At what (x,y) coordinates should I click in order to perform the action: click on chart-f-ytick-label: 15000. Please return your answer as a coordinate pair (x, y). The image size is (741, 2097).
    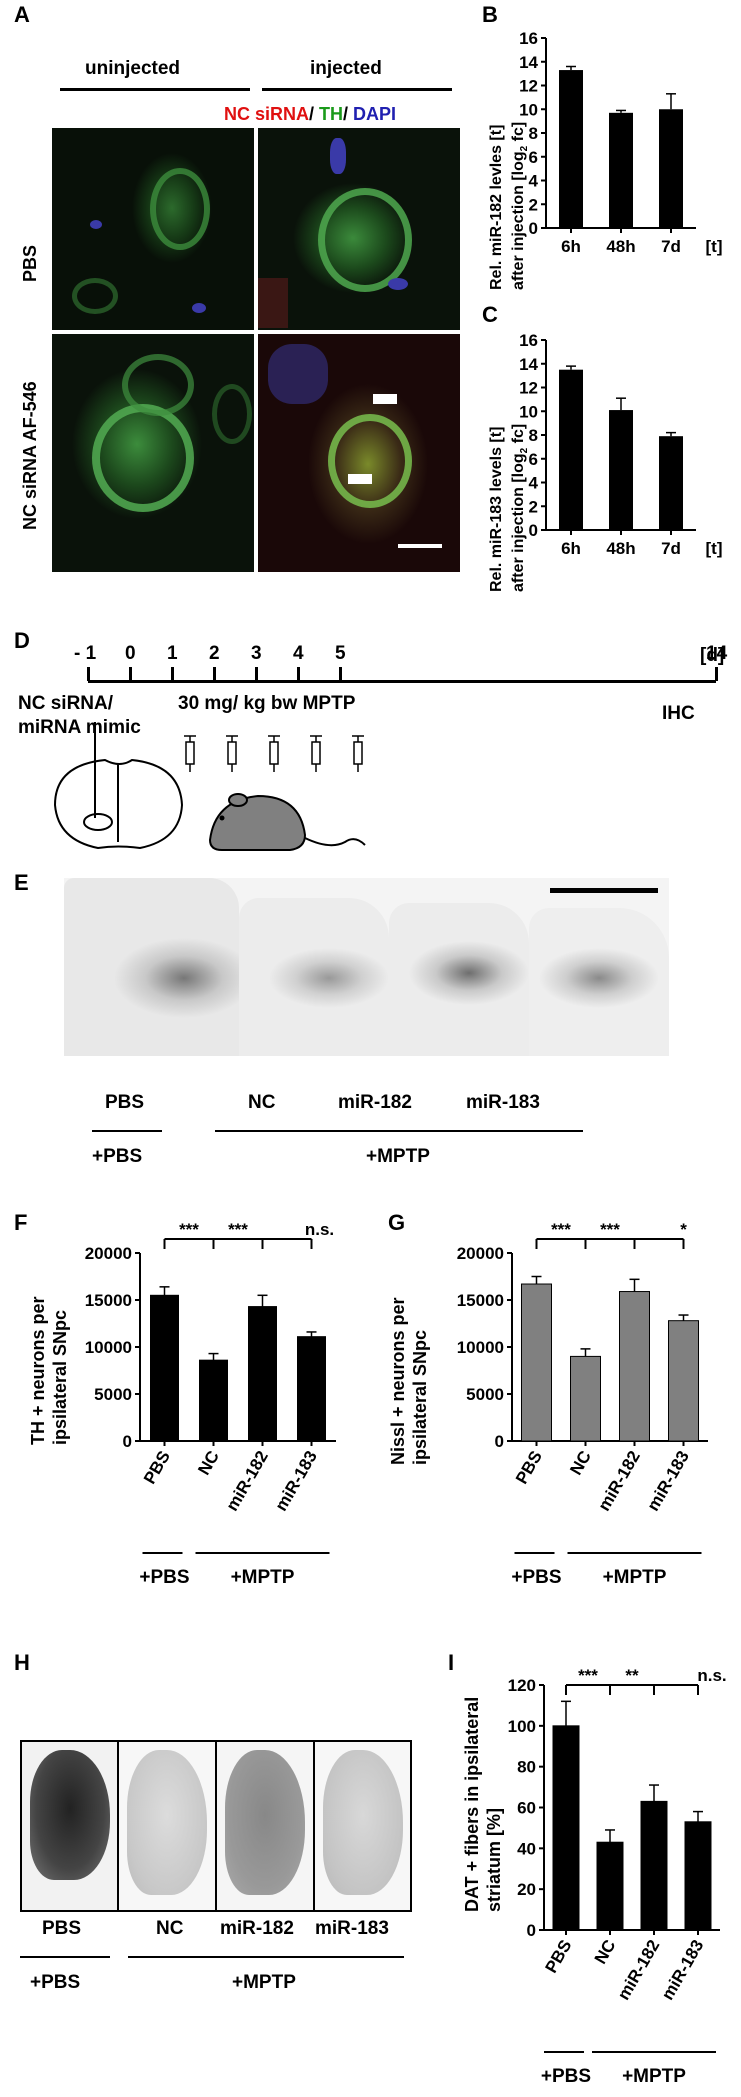
    Looking at the image, I should click on (108, 1300).